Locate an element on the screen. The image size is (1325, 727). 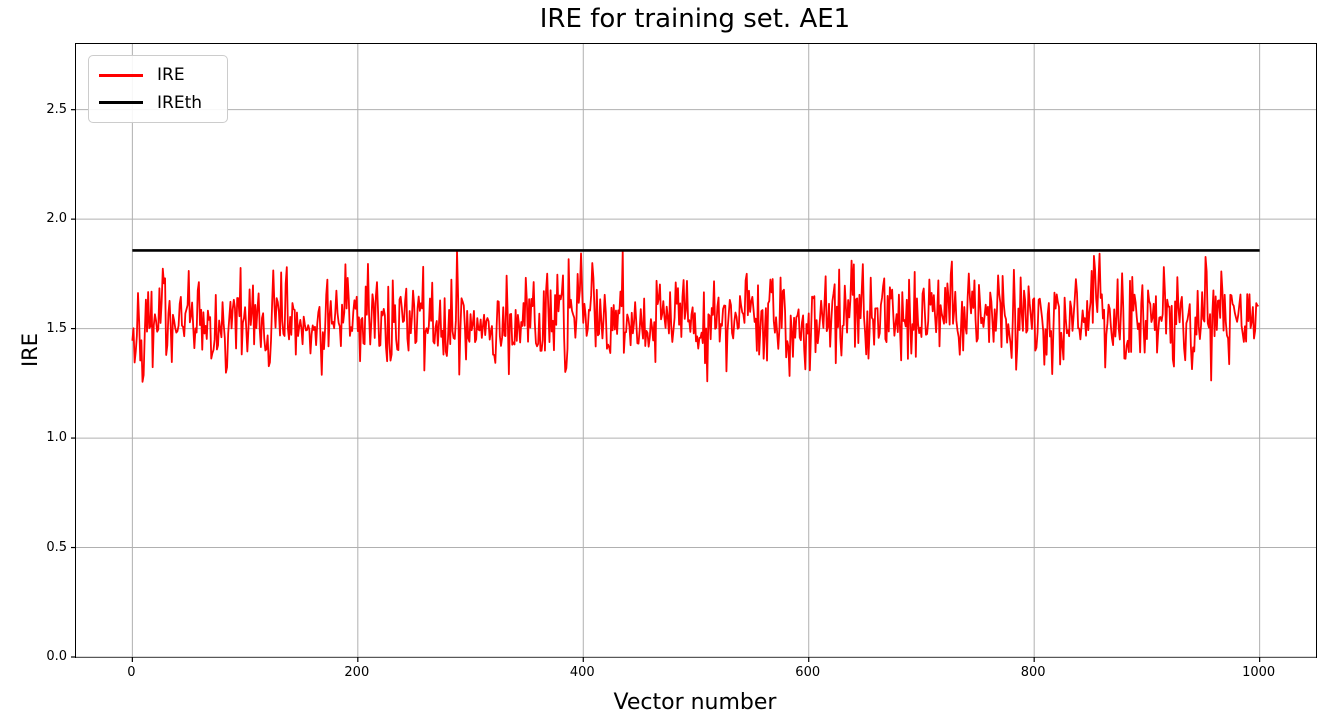
ire-line-swatch is located at coordinates (121, 75).